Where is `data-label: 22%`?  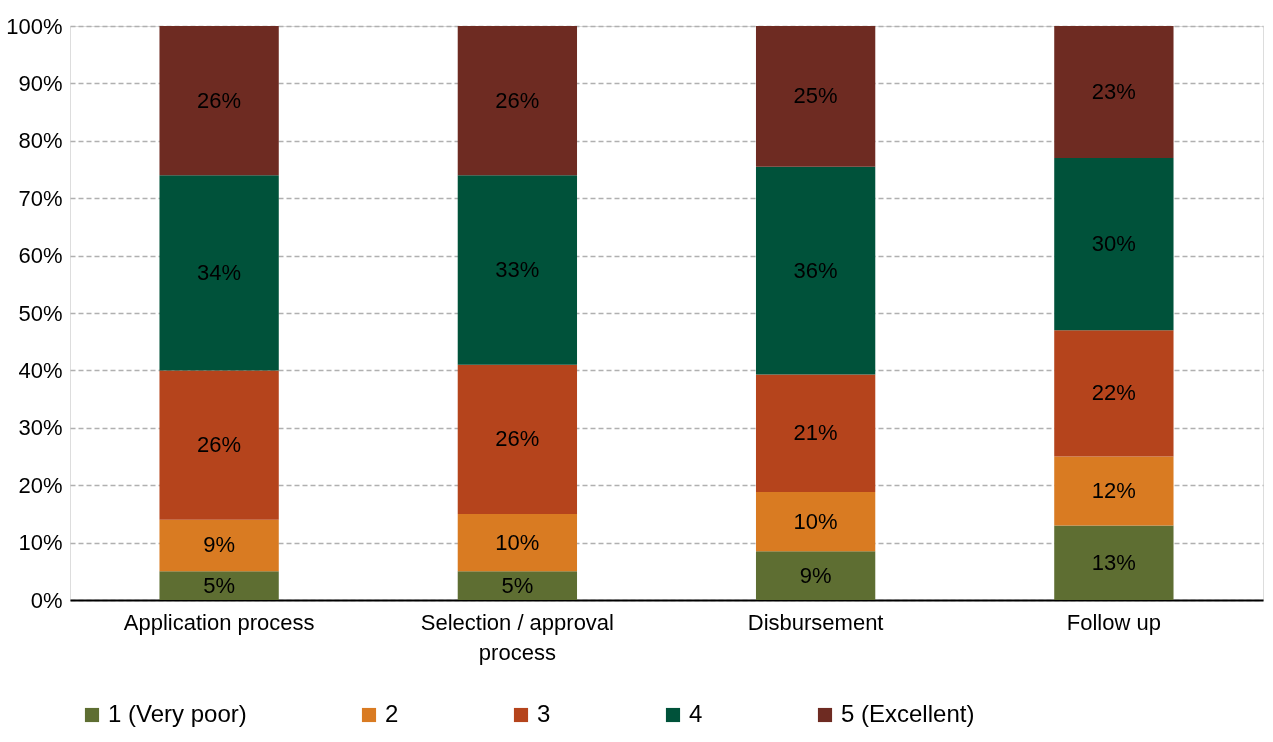
data-label: 22% is located at coordinates (1113, 393).